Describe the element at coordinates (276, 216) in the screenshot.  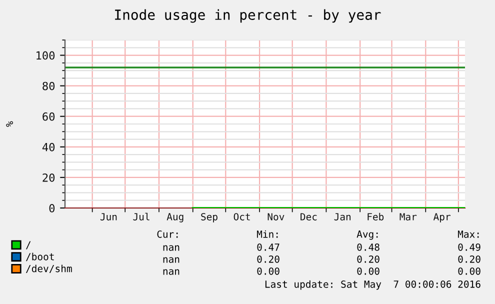
I see `x-tick-label: Nov` at that location.